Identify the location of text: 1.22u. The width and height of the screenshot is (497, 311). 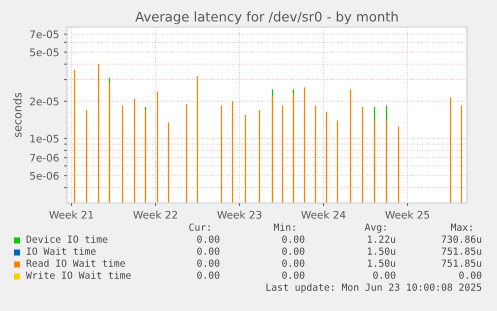
(382, 239).